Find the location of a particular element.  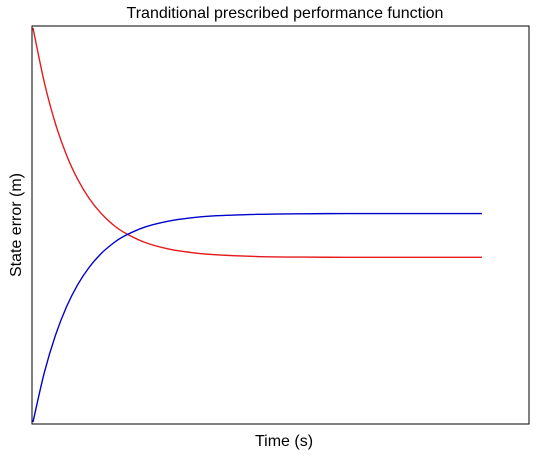

x-axis-label: Time (s) is located at coordinates (284, 441).